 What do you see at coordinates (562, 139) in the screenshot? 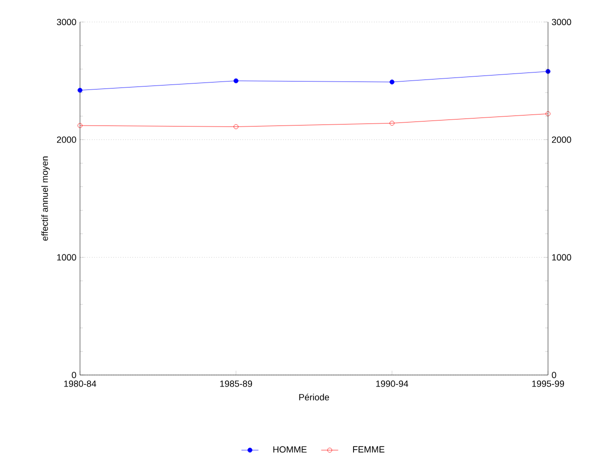
I see `y2-tick-label: 2000` at bounding box center [562, 139].